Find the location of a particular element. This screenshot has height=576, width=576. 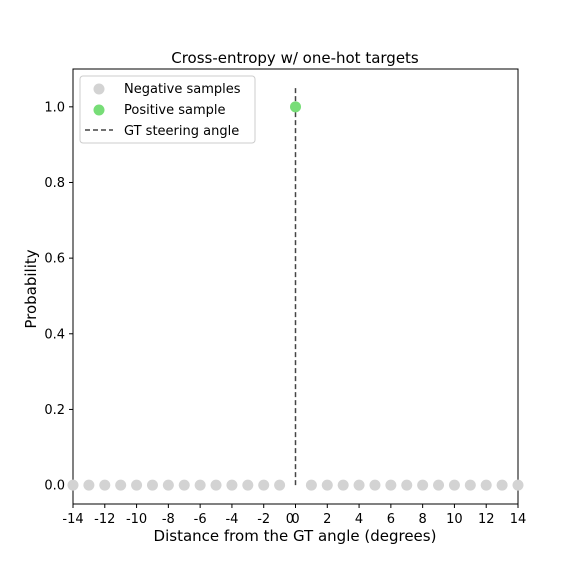

x-tick-label: -12 is located at coordinates (104, 519).